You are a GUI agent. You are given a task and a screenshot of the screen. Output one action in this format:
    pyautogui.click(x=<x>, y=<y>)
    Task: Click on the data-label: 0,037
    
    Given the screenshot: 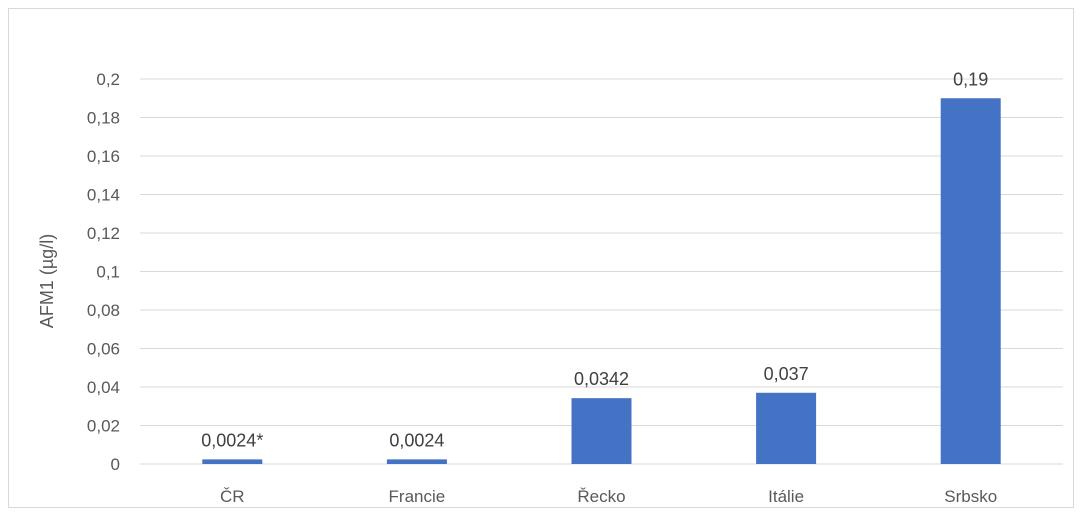 What is the action you would take?
    pyautogui.click(x=786, y=374)
    